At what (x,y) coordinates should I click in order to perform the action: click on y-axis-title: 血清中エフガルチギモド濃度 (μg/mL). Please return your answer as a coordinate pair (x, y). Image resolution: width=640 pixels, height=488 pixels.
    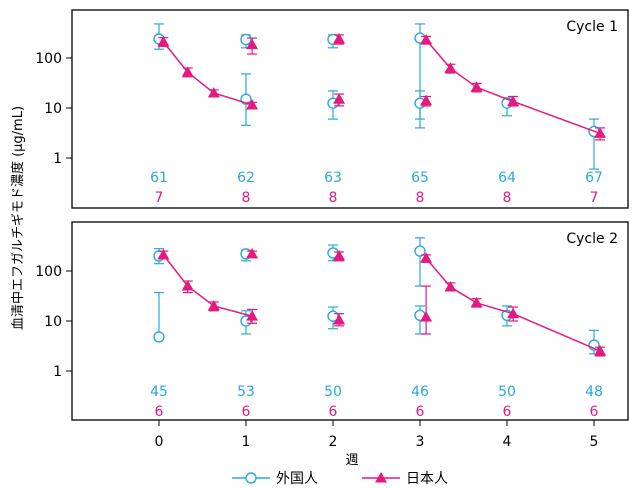
    Looking at the image, I should click on (18, 218).